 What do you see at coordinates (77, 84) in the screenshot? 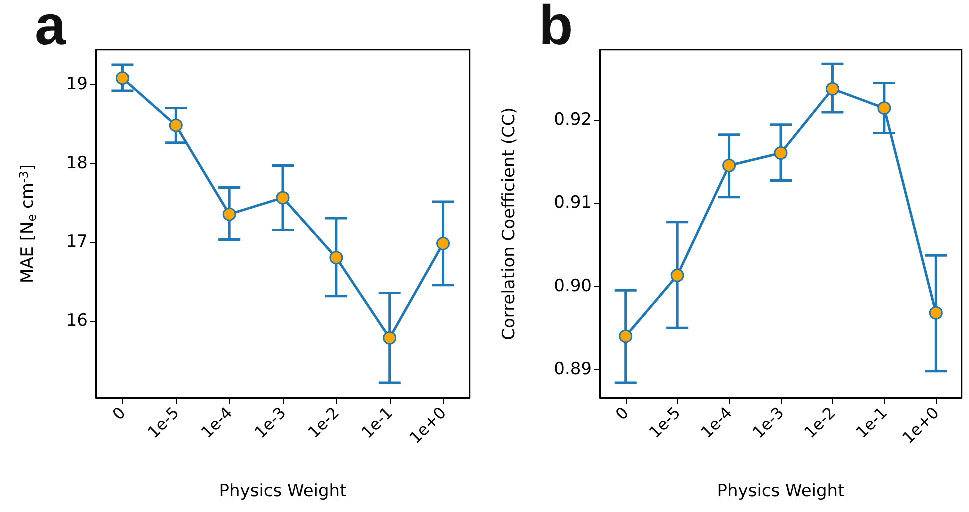
I see `y-tick-label: 19` at bounding box center [77, 84].